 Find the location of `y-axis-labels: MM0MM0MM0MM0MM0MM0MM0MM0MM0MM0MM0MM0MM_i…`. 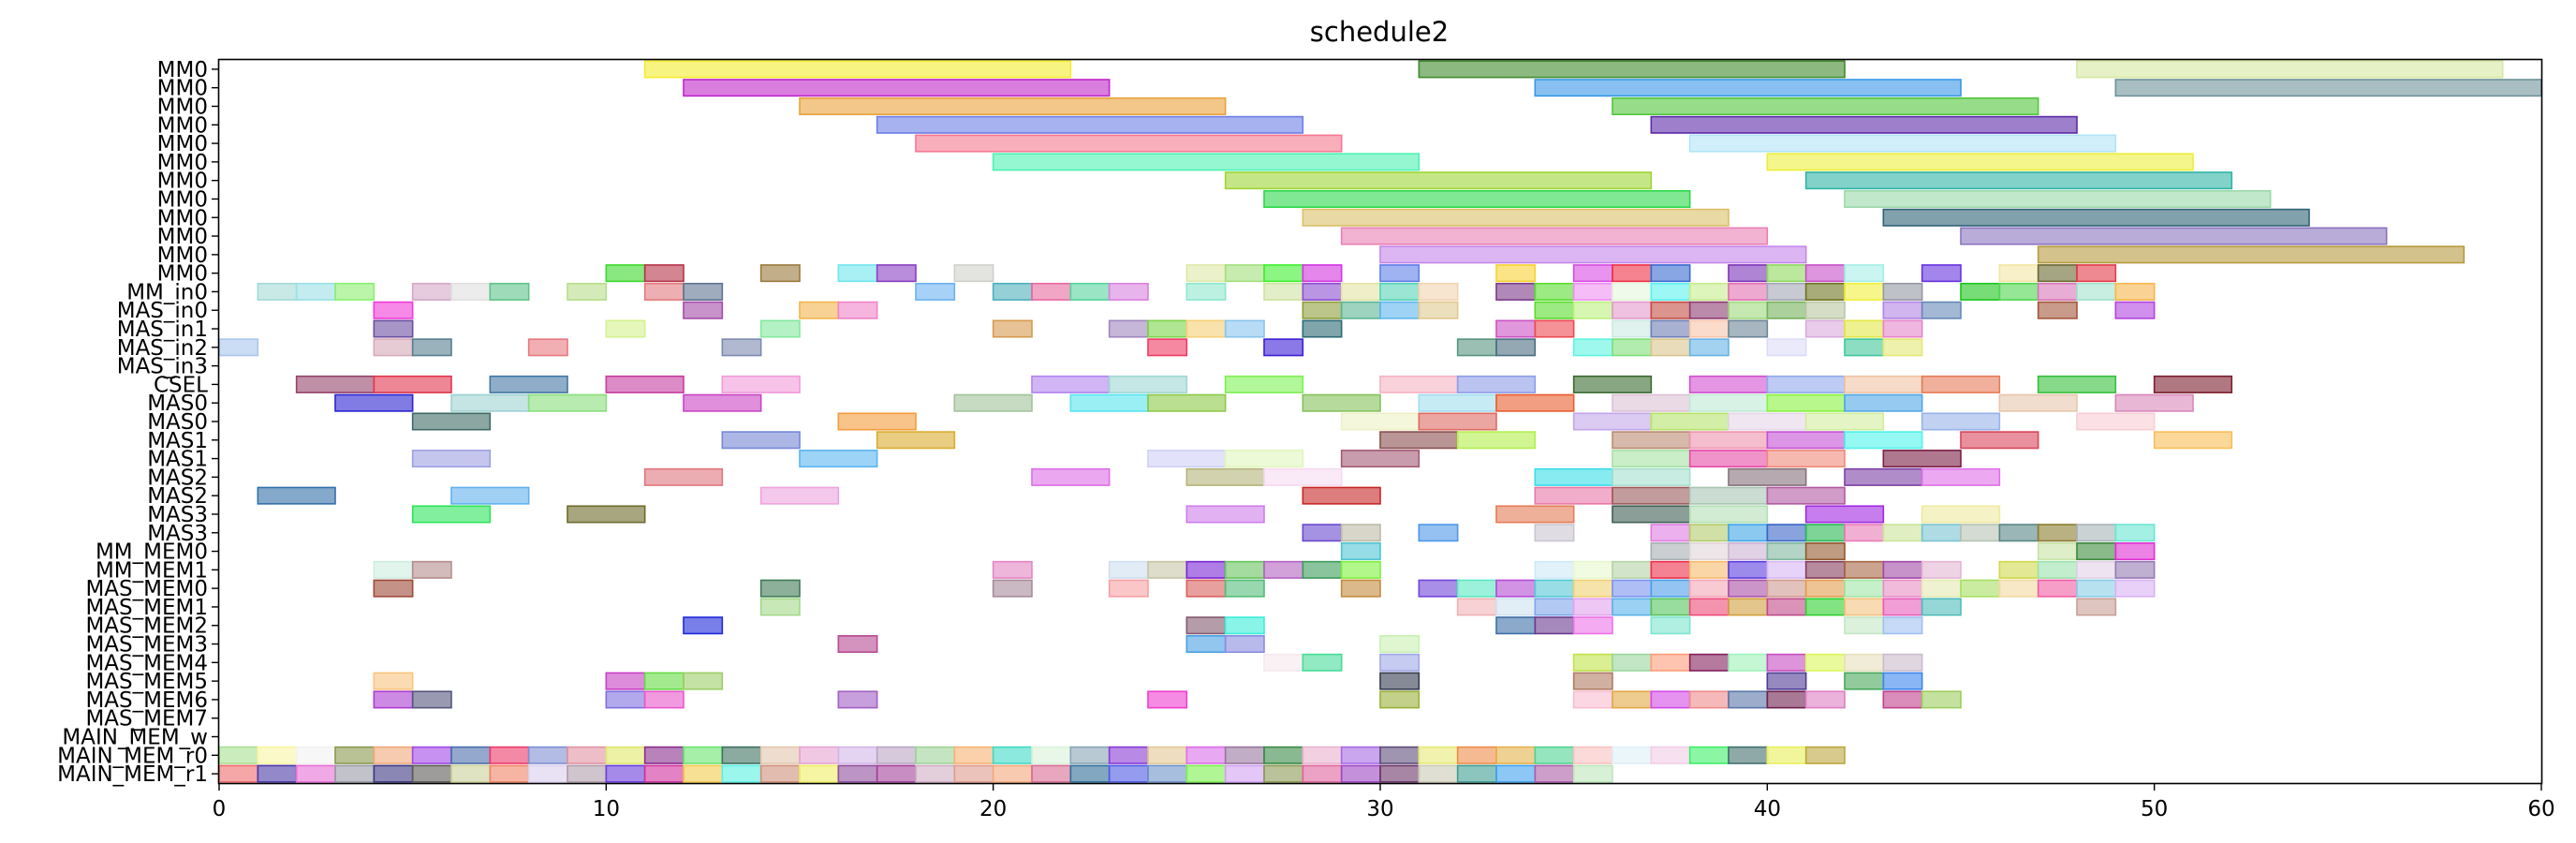

y-axis-labels: MM0MM0MM0MM0MM0MM0MM0MM0MM0MM0MM0MM0MM_i… is located at coordinates (132, 422).